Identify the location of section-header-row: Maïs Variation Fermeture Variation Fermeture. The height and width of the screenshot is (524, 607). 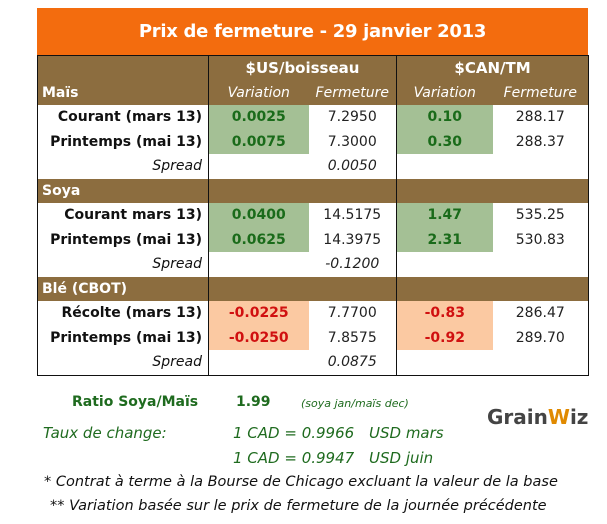
(313, 92).